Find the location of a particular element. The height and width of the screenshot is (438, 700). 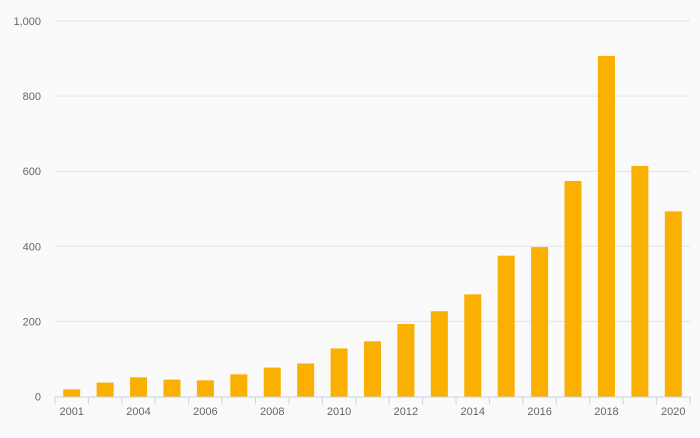

bar-2019 is located at coordinates (640, 281).